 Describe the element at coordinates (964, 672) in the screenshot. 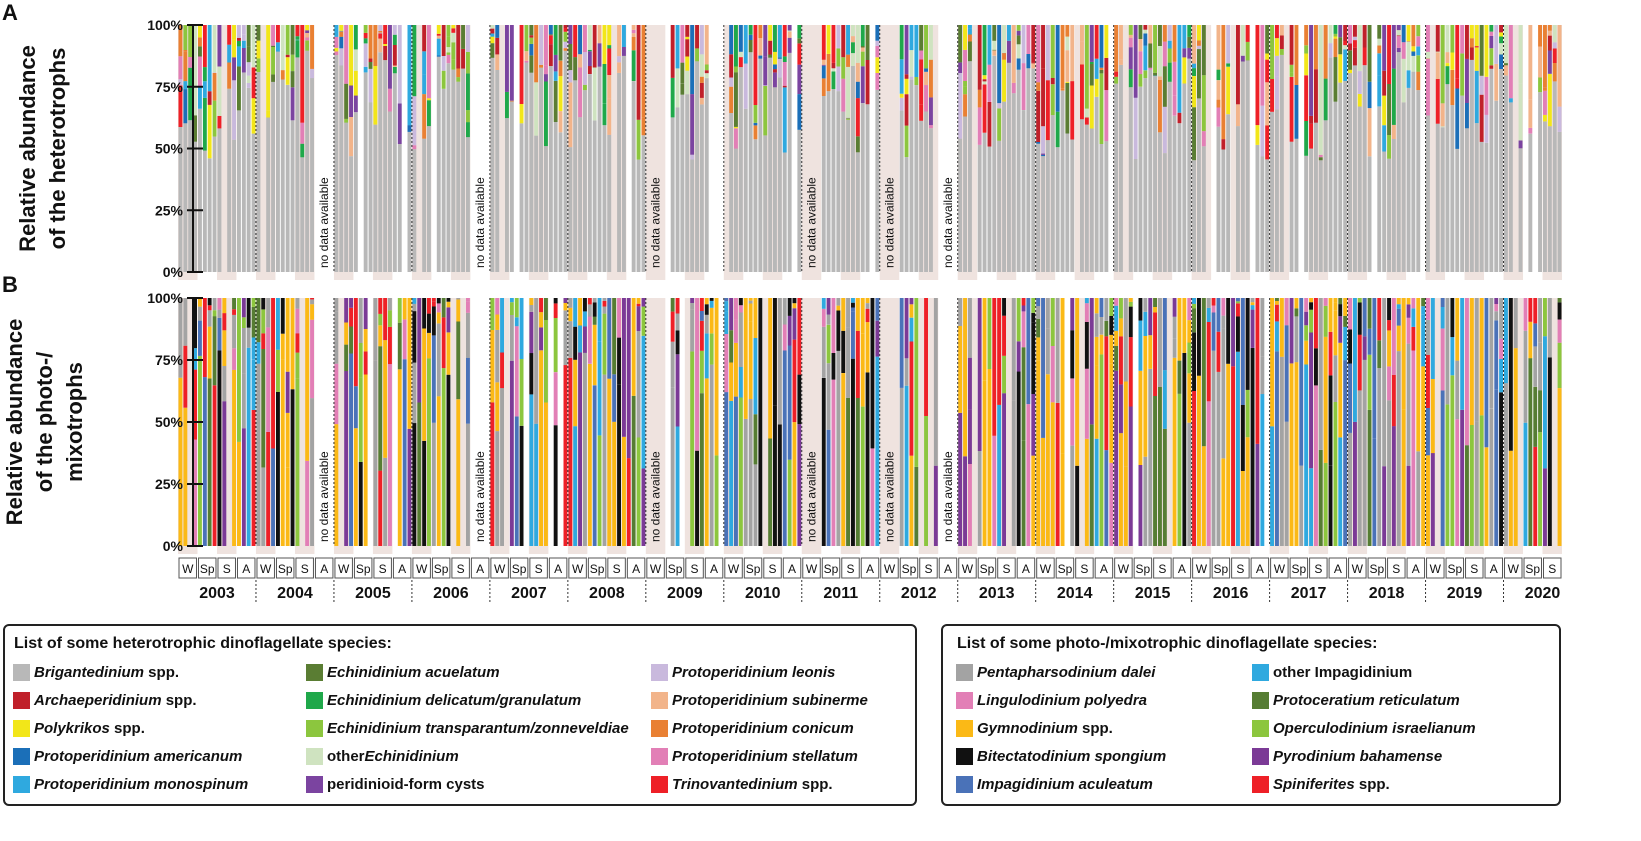

I see `legend-swatch` at that location.